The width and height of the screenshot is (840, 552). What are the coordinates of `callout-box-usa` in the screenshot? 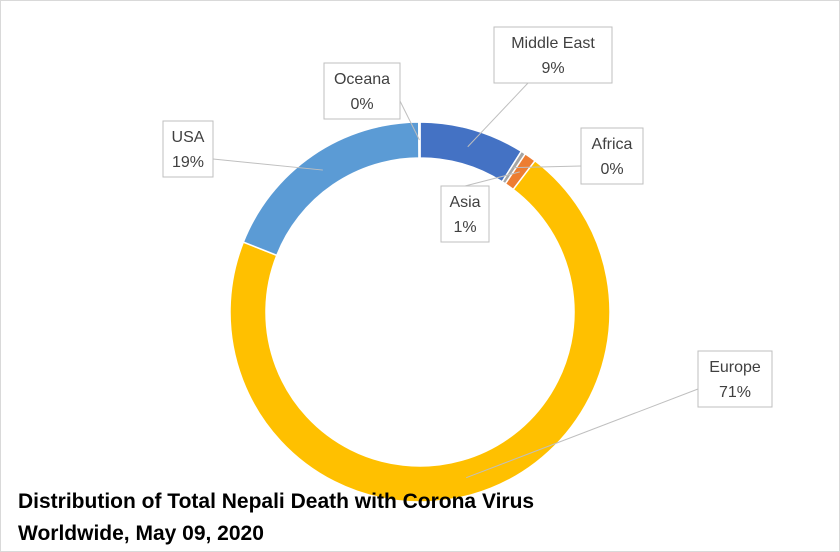 It's located at (188, 149).